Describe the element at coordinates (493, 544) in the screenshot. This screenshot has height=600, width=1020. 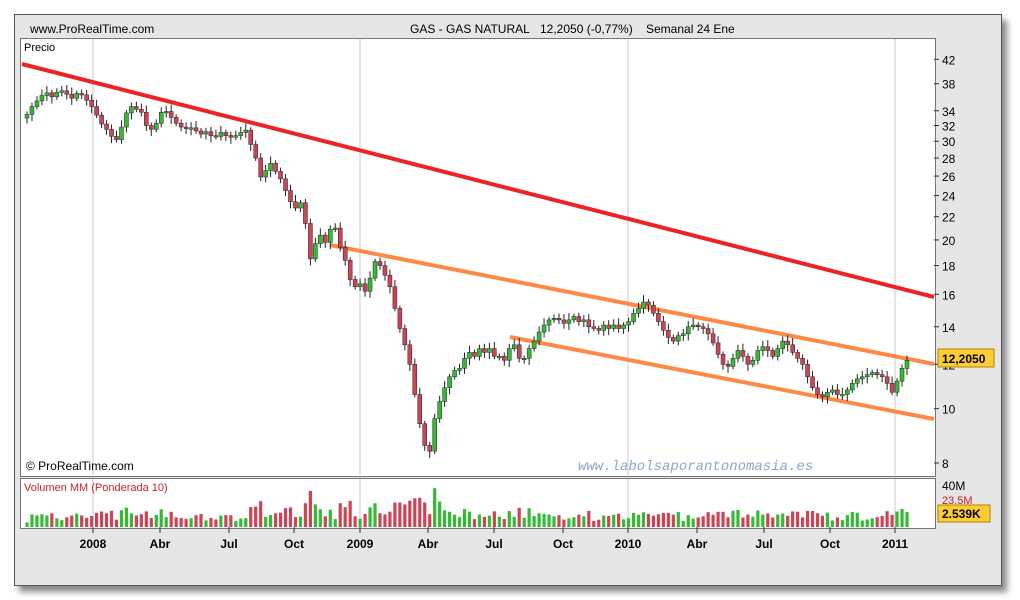
I see `x-tick-label: Jul` at that location.